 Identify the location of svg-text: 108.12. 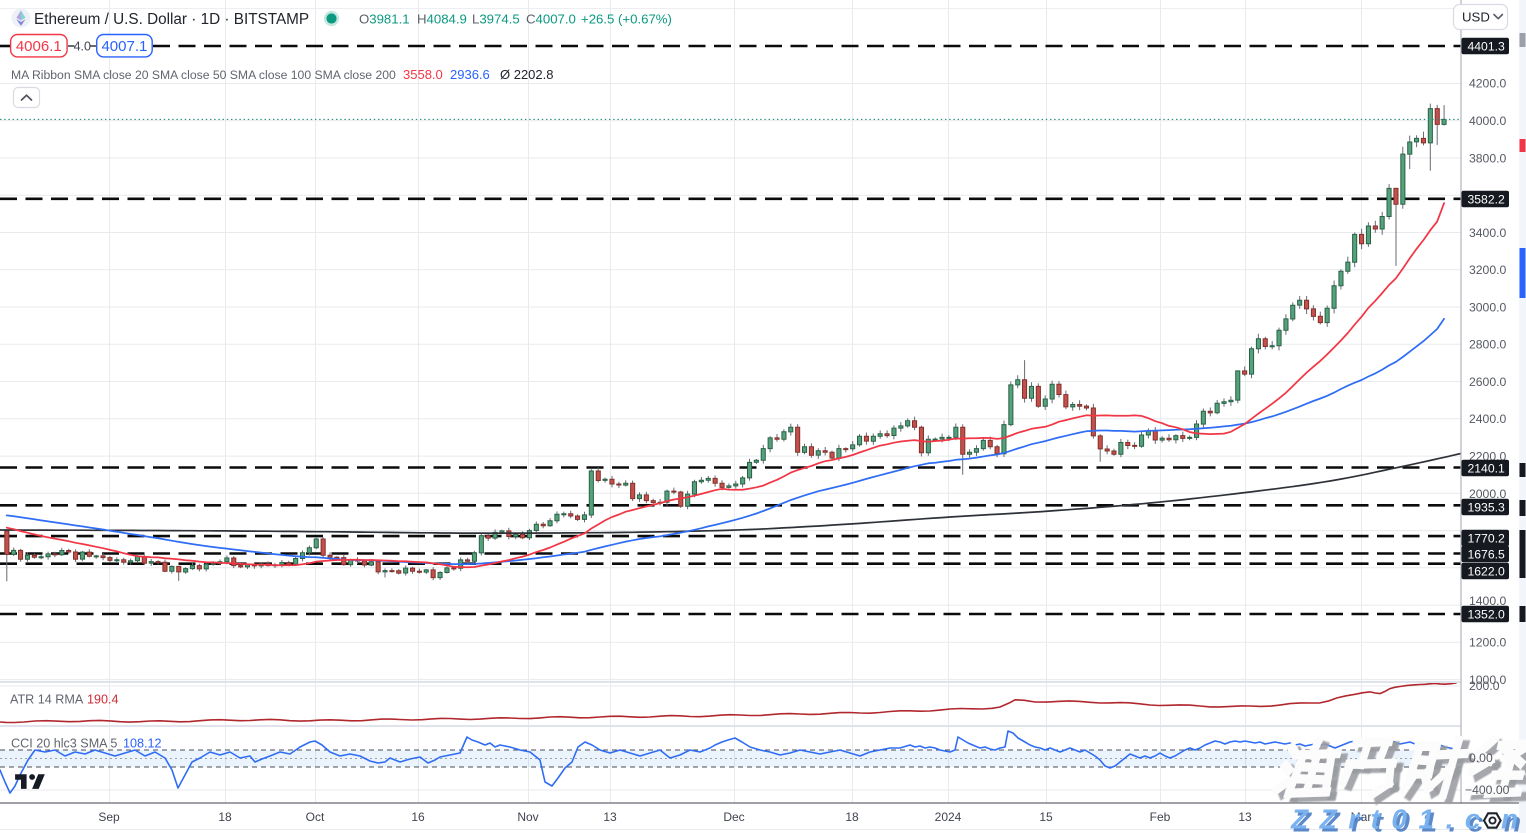
(142, 744).